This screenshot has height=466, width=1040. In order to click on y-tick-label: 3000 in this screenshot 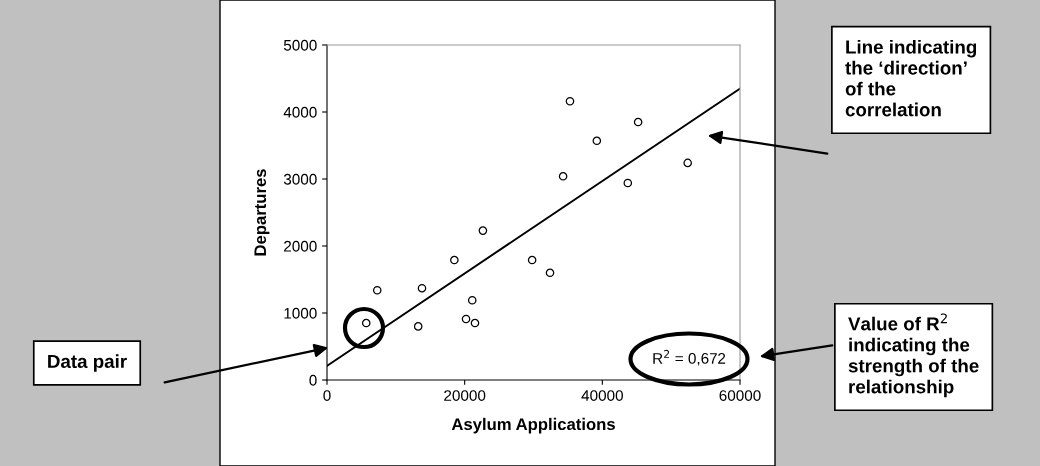, I will do `click(300, 179)`.